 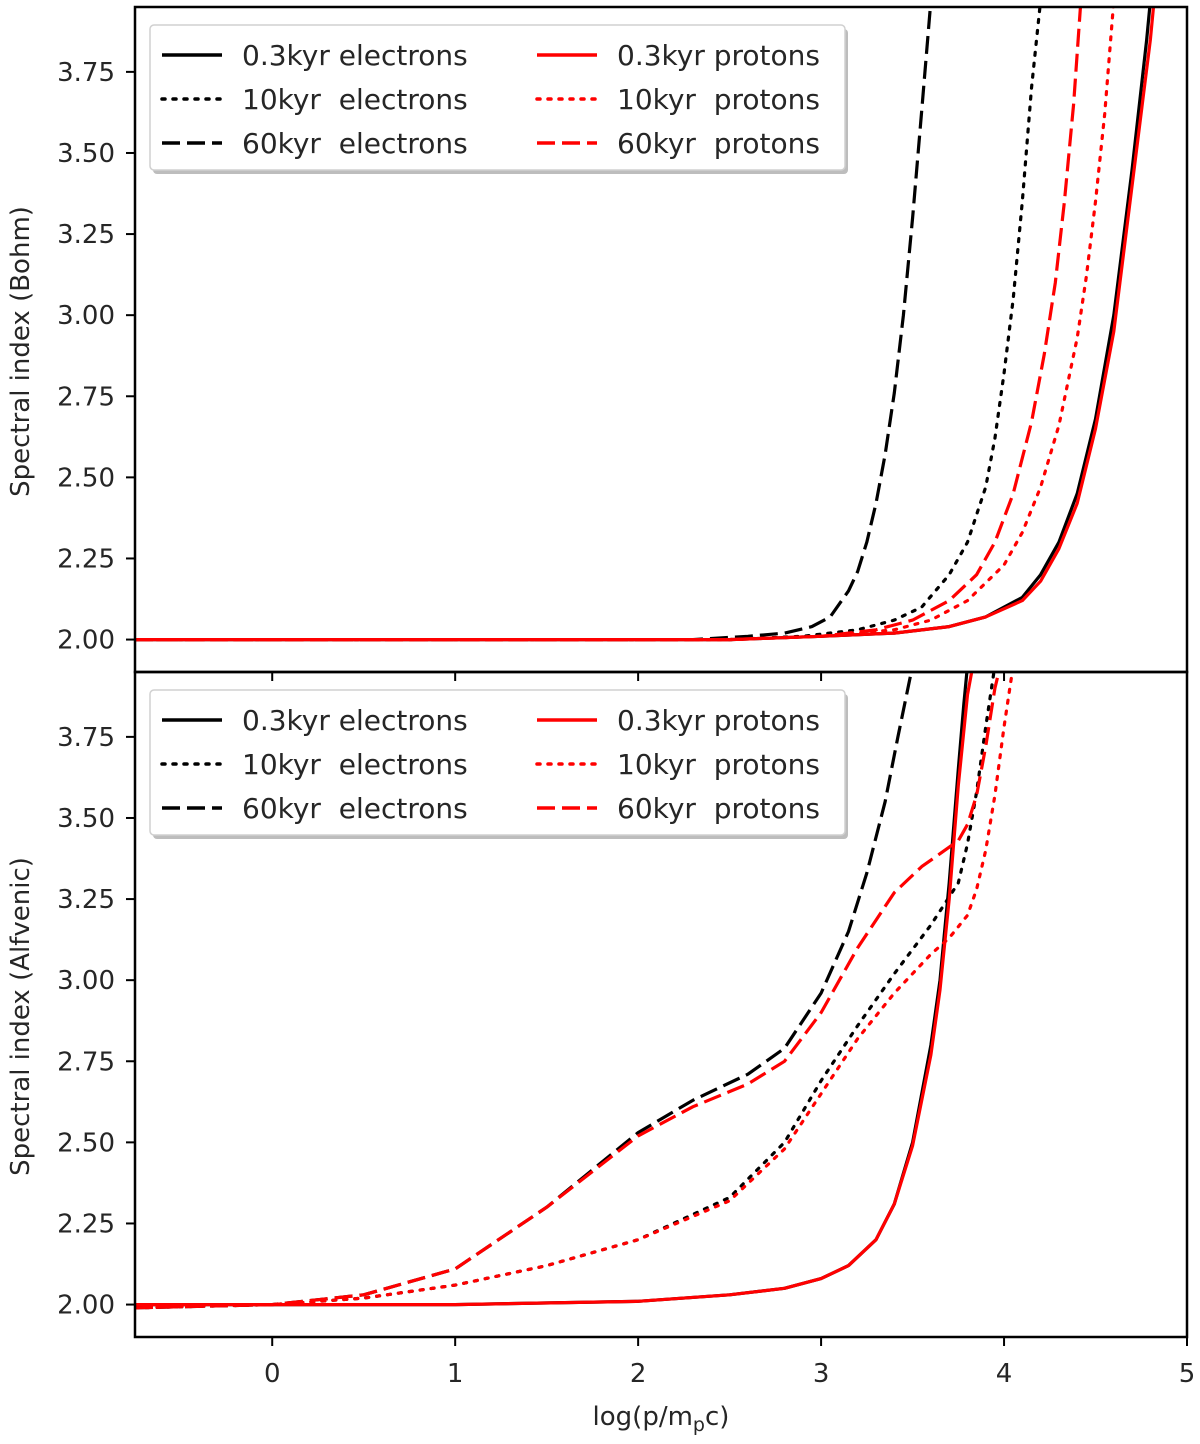 I want to click on x-tick-label: 2, so click(x=638, y=1374).